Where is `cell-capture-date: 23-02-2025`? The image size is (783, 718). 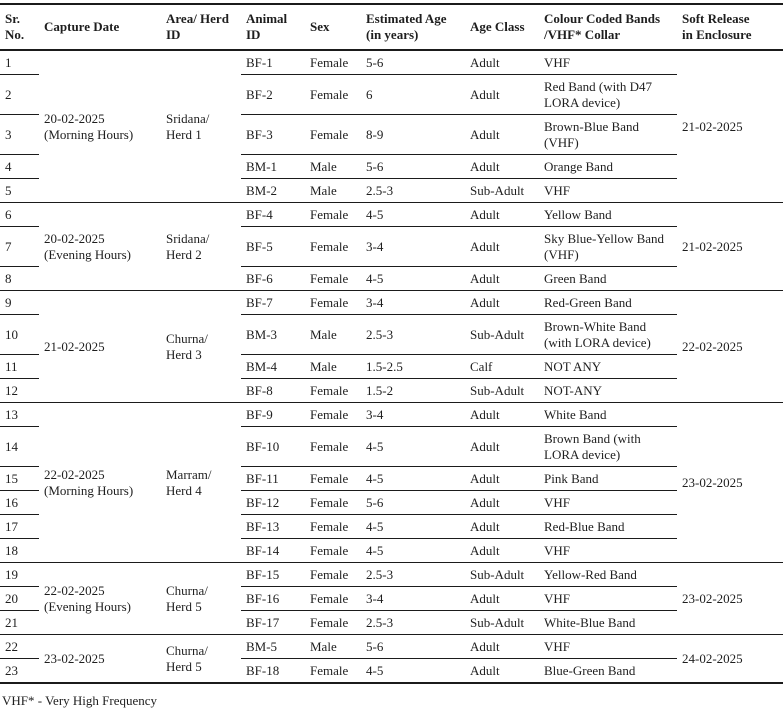 cell-capture-date: 23-02-2025 is located at coordinates (100, 659).